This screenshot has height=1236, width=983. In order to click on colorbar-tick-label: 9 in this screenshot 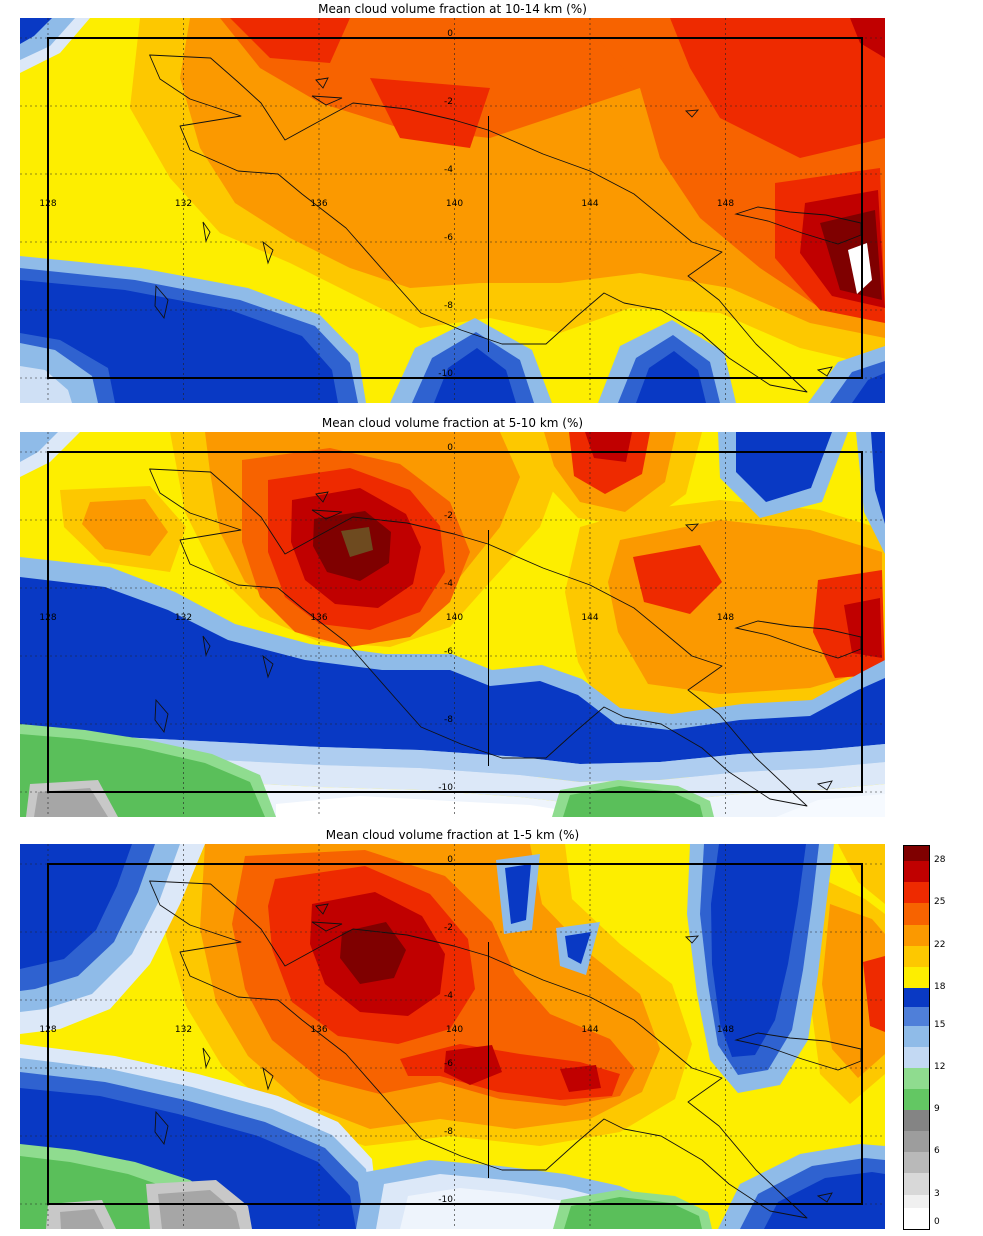, I will do `click(937, 1109)`.